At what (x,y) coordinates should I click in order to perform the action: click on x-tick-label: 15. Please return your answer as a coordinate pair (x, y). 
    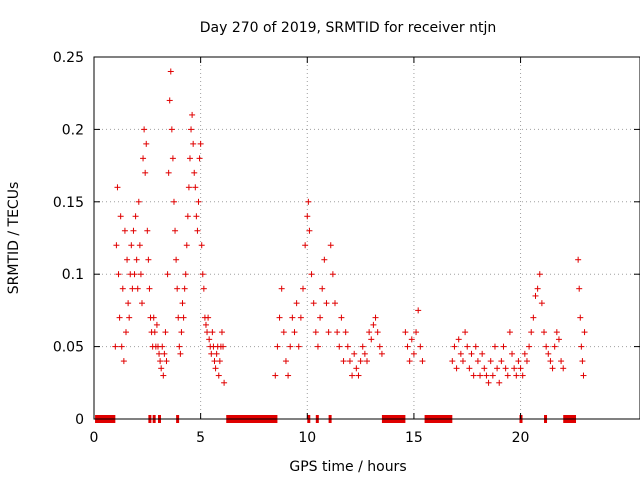
    Looking at the image, I should click on (414, 438).